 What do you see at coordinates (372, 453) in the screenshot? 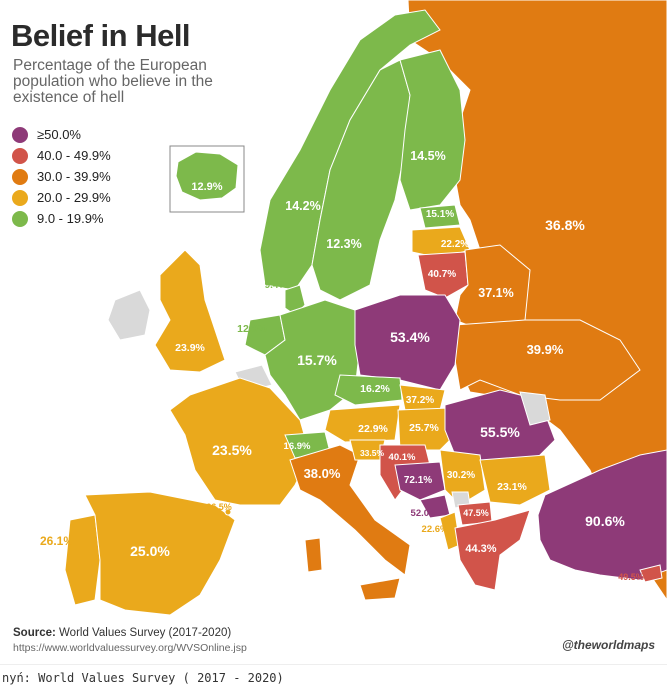
I see `label-slovenia: 33.5%` at bounding box center [372, 453].